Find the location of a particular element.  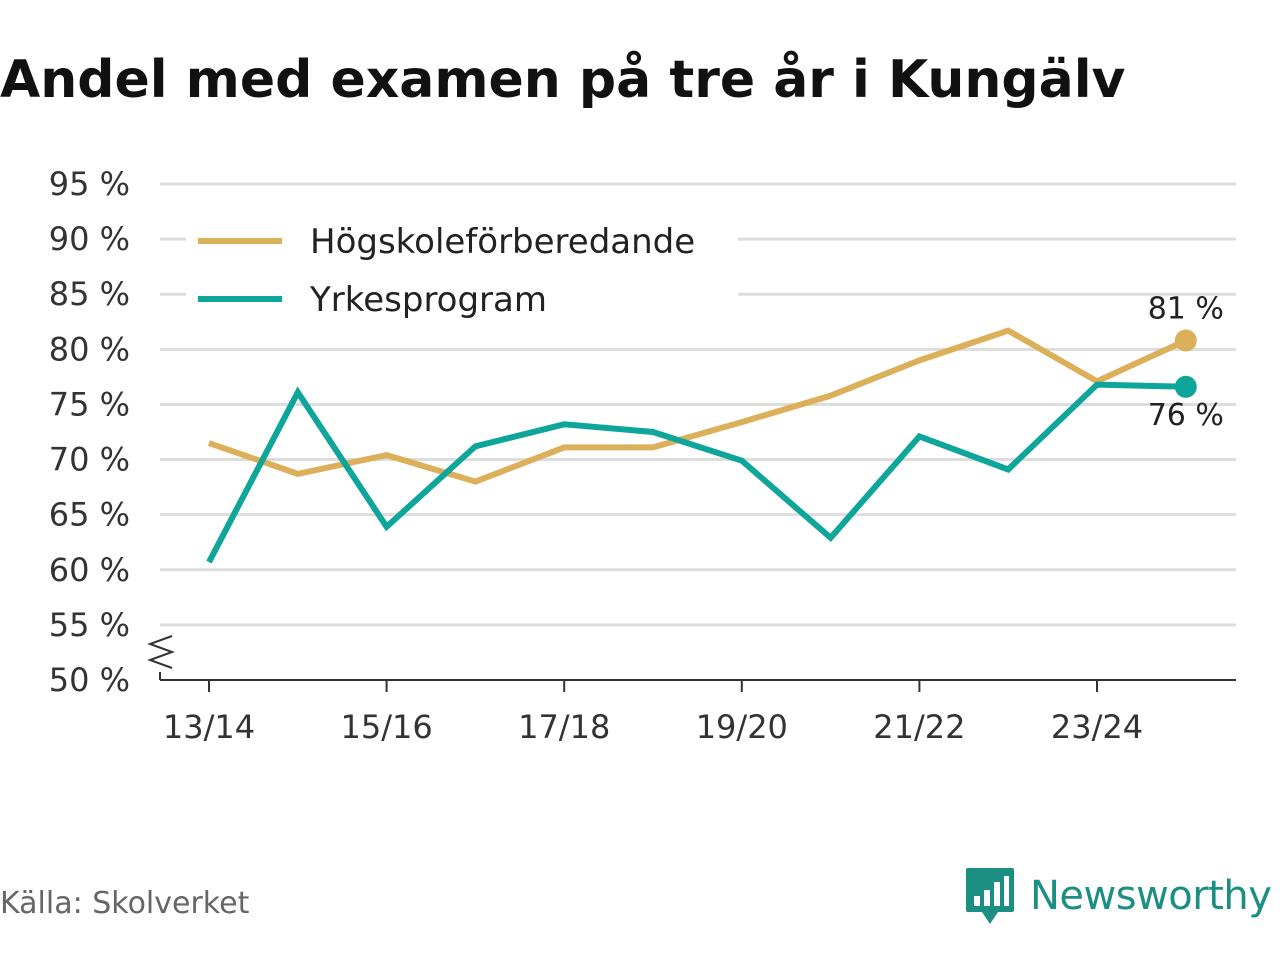

legend-background is located at coordinates (462, 270).